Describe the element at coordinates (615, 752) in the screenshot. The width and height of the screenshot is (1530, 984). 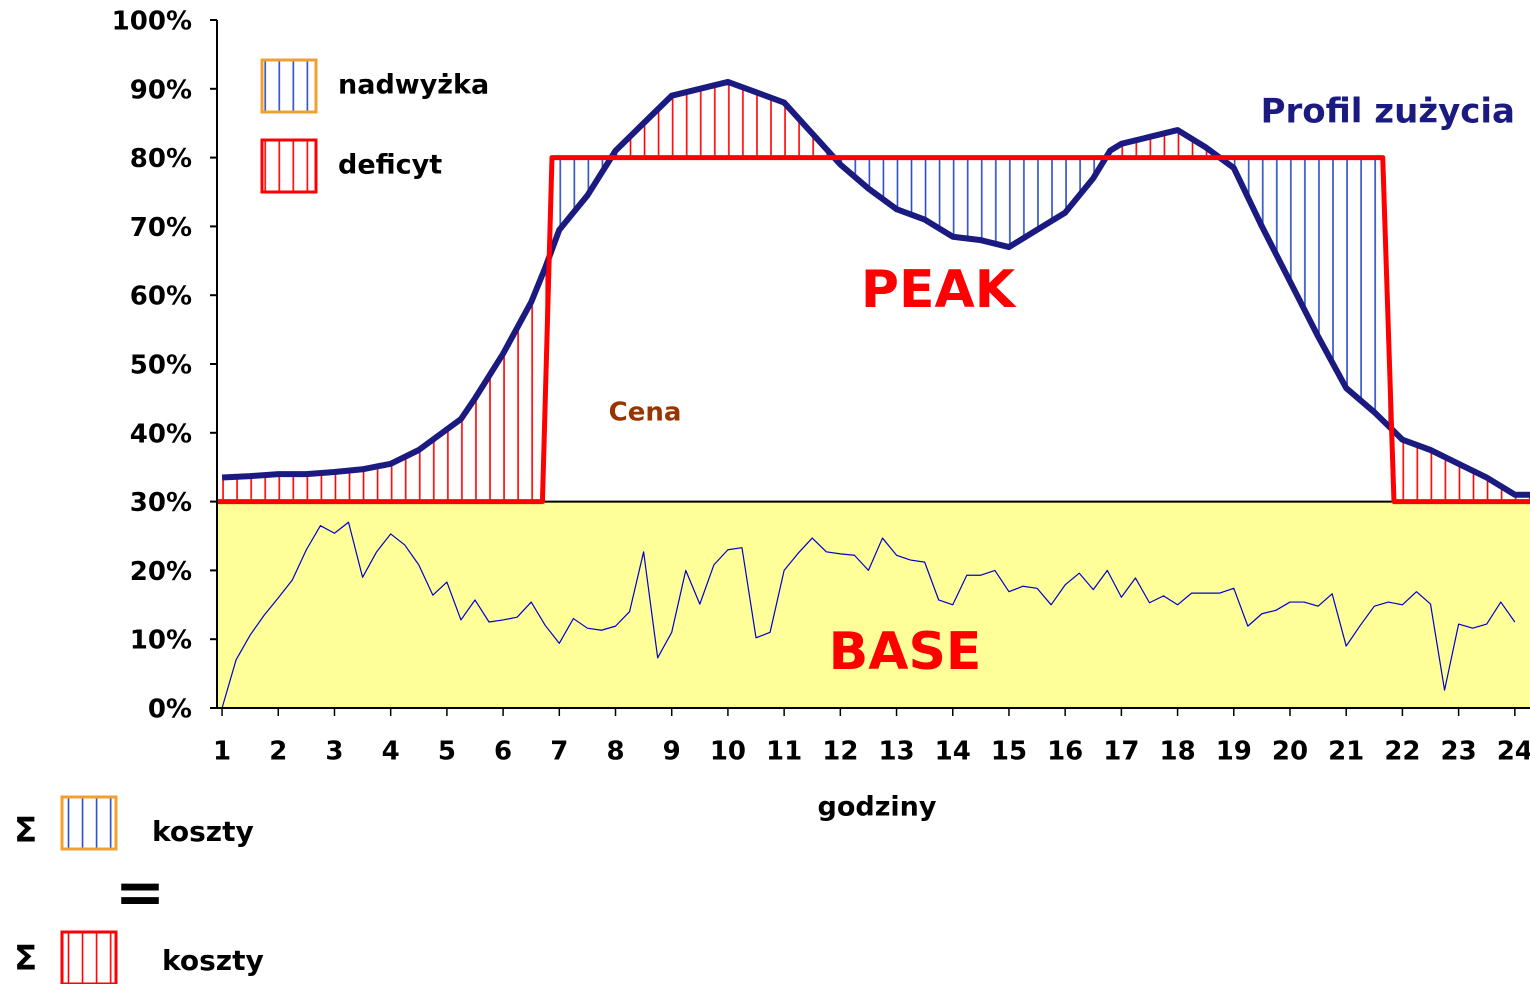
I see `x-tick-label: 8` at that location.